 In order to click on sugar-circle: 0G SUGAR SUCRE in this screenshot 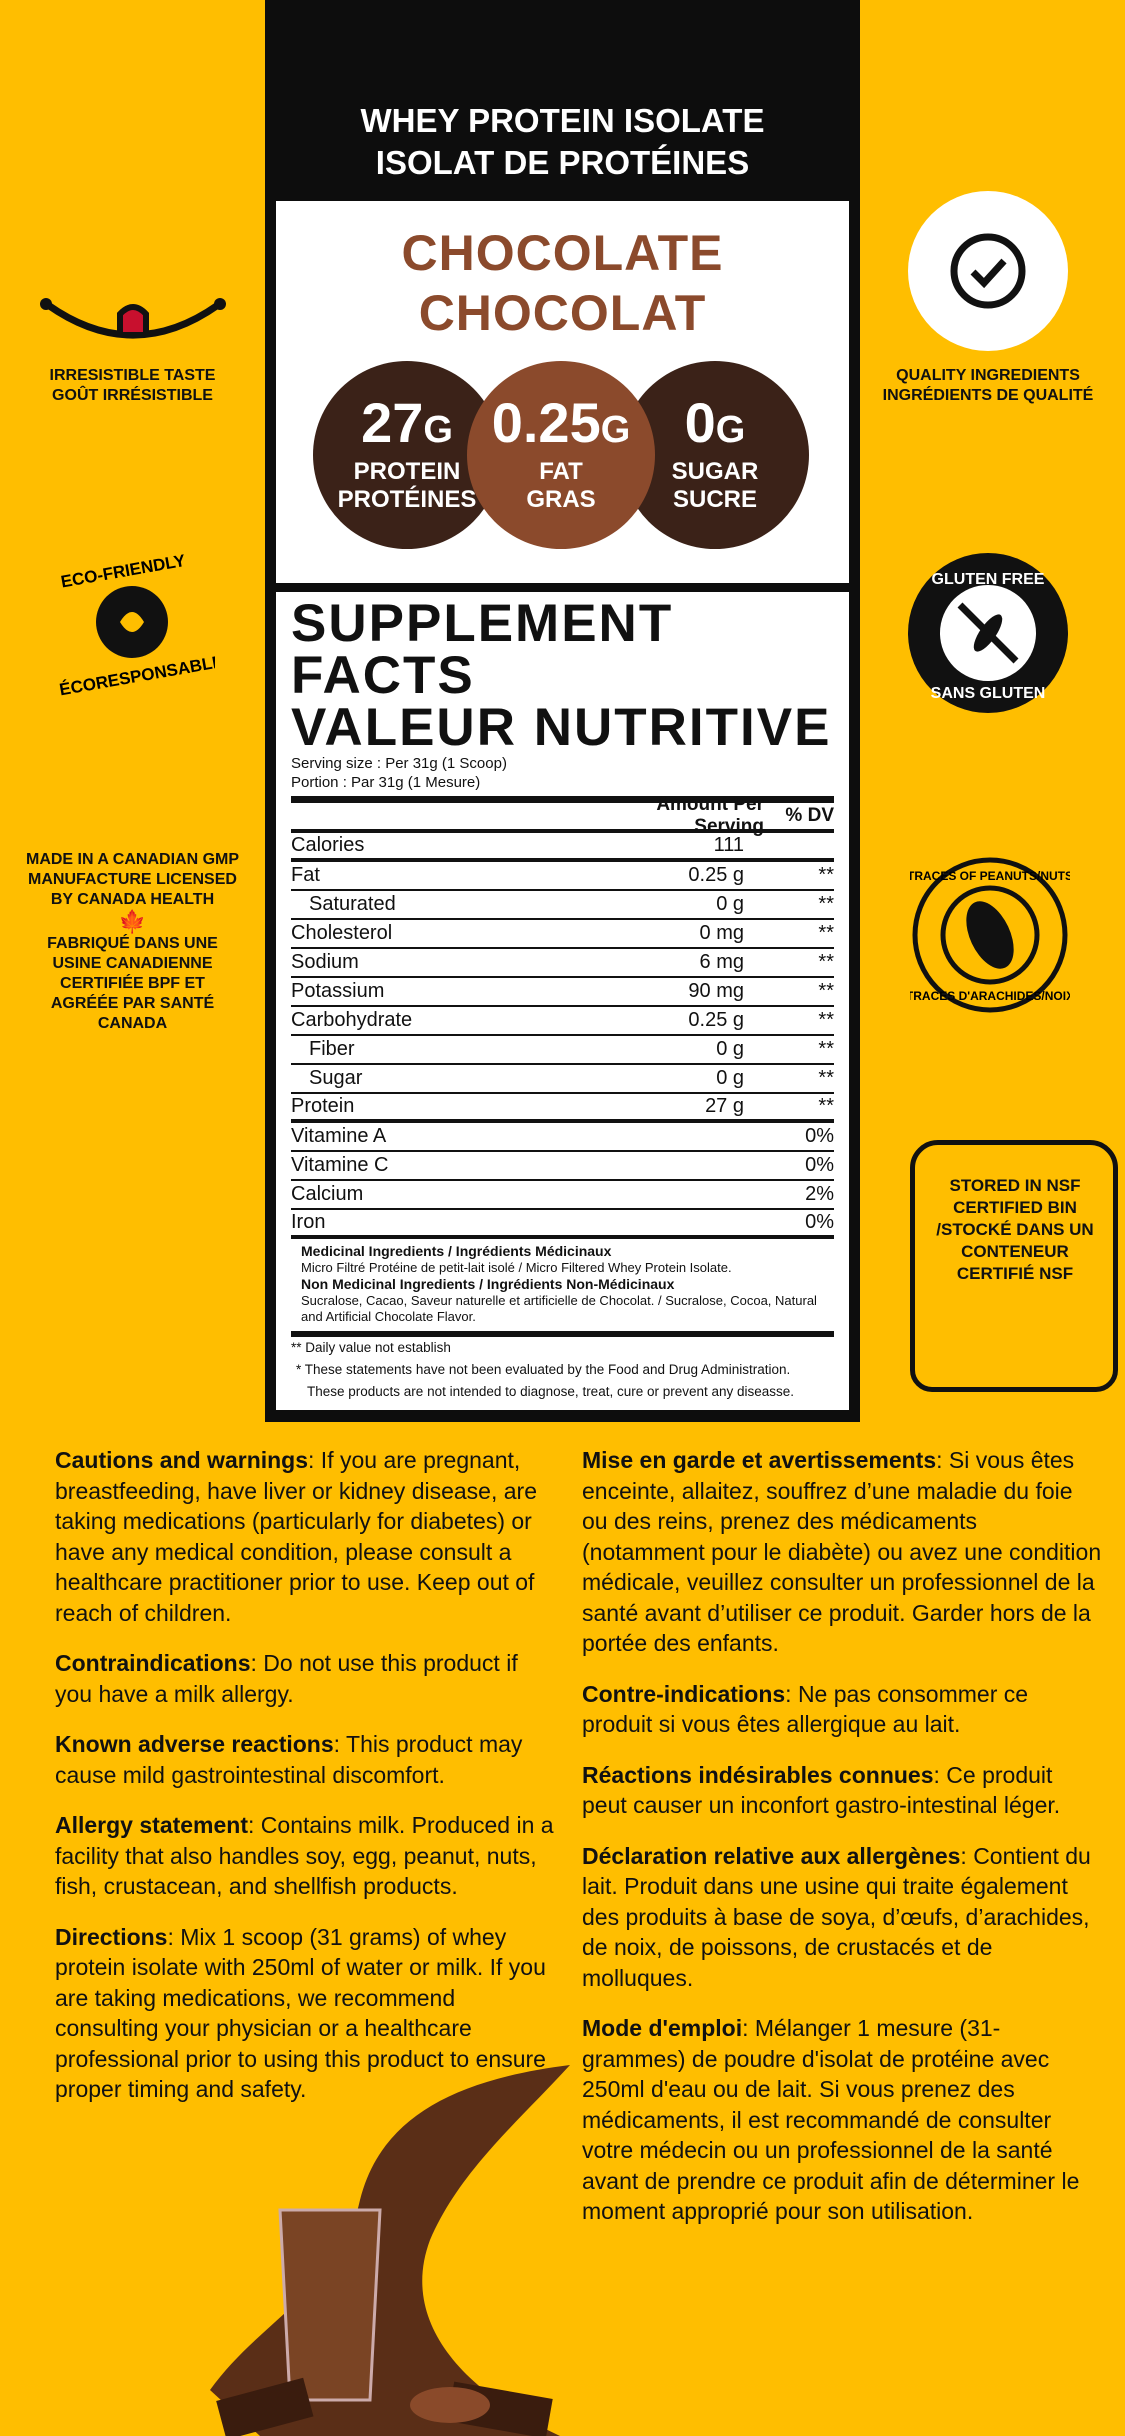, I will do `click(715, 455)`.